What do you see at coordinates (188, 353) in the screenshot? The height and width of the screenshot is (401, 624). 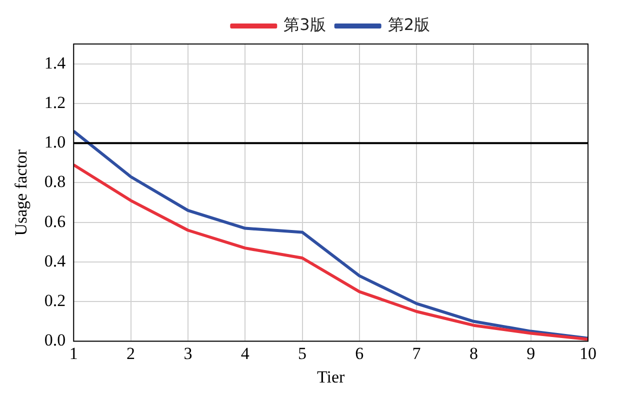 I see `x-tick-label: 3` at bounding box center [188, 353].